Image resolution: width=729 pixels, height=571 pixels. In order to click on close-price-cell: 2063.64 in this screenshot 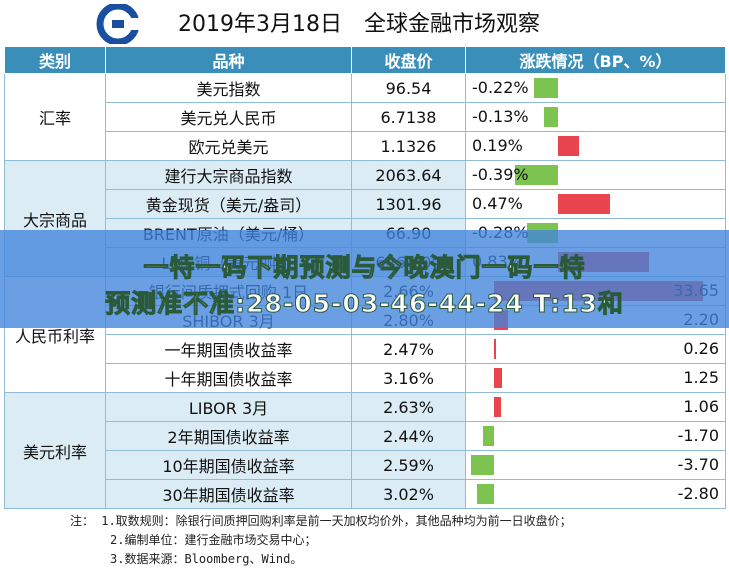, I will do `click(408, 175)`.